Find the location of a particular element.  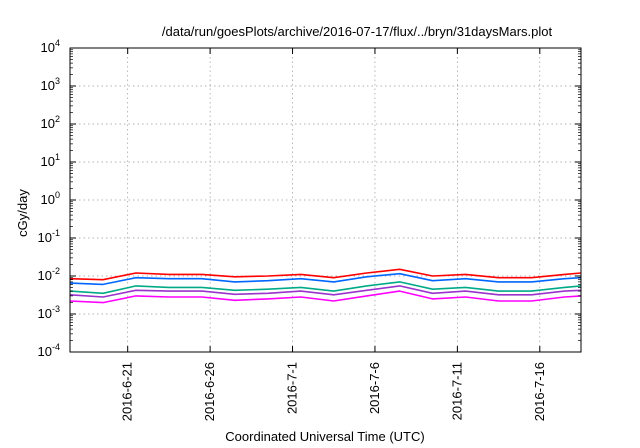

series-layer is located at coordinates (325, 286).